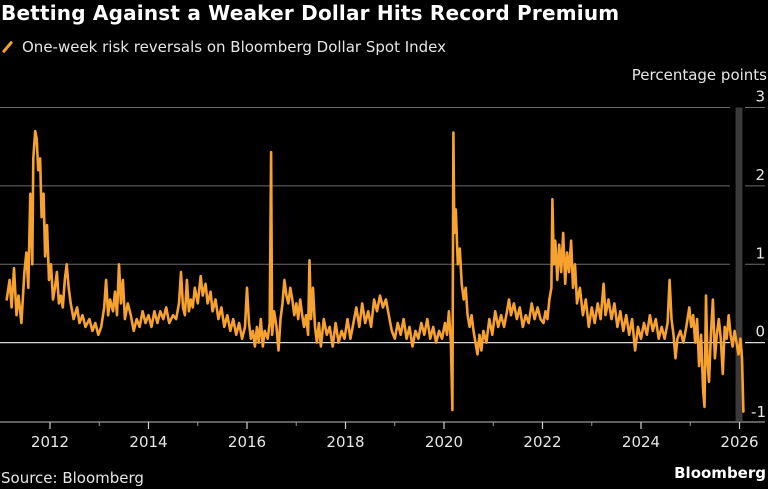 The image size is (768, 489). Describe the element at coordinates (542, 442) in the screenshot. I see `x-tick-label: 2022` at that location.